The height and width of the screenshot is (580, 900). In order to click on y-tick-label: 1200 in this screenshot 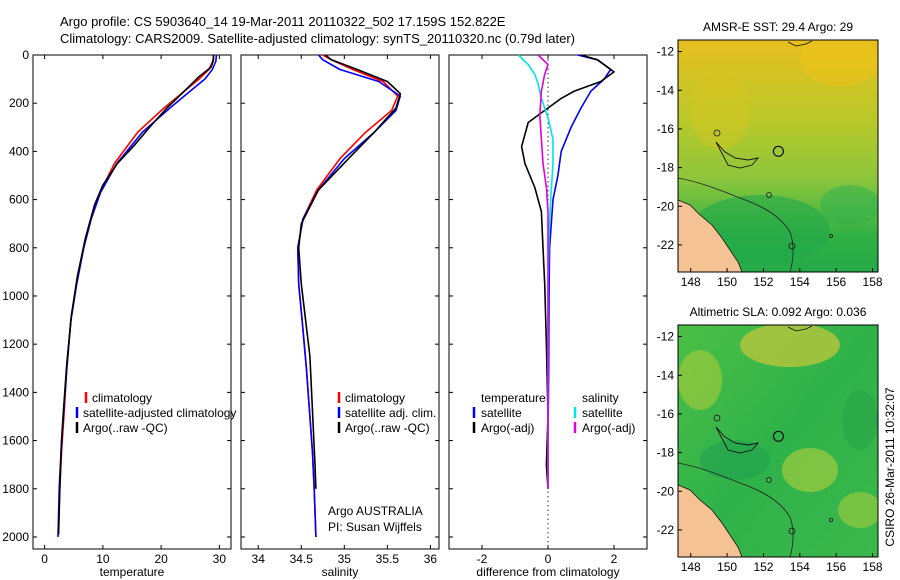, I will do `click(15, 344)`.